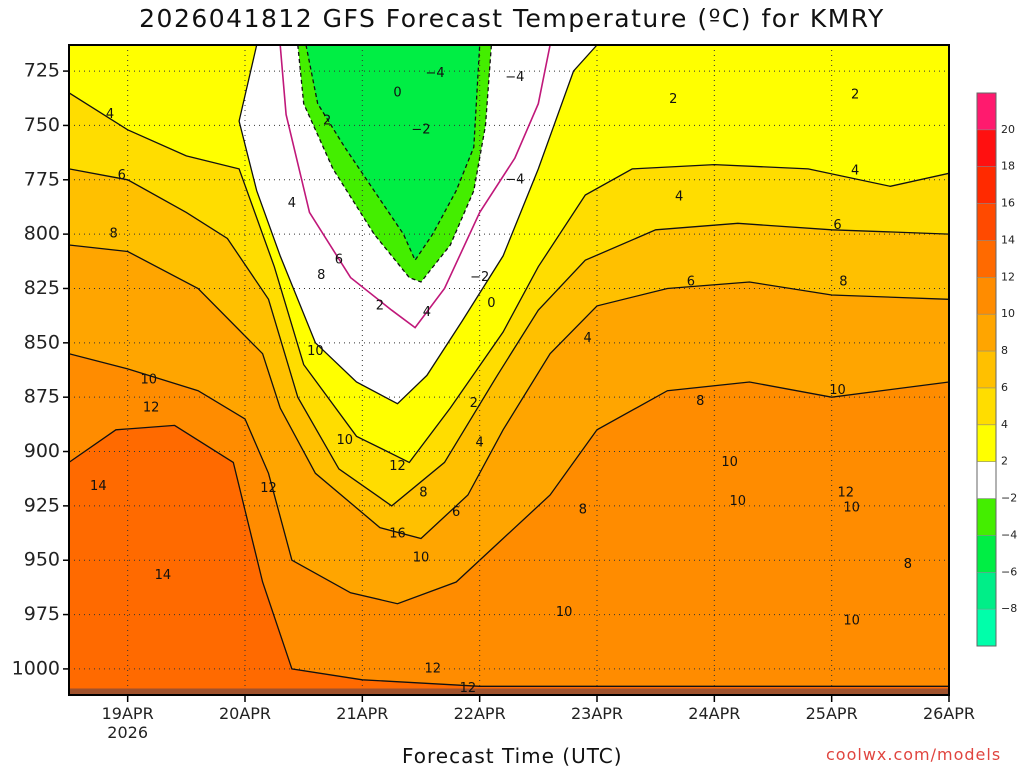 This screenshot has height=768, width=1024. Describe the element at coordinates (292, 203) in the screenshot. I see `contour-label-15: 4` at that location.